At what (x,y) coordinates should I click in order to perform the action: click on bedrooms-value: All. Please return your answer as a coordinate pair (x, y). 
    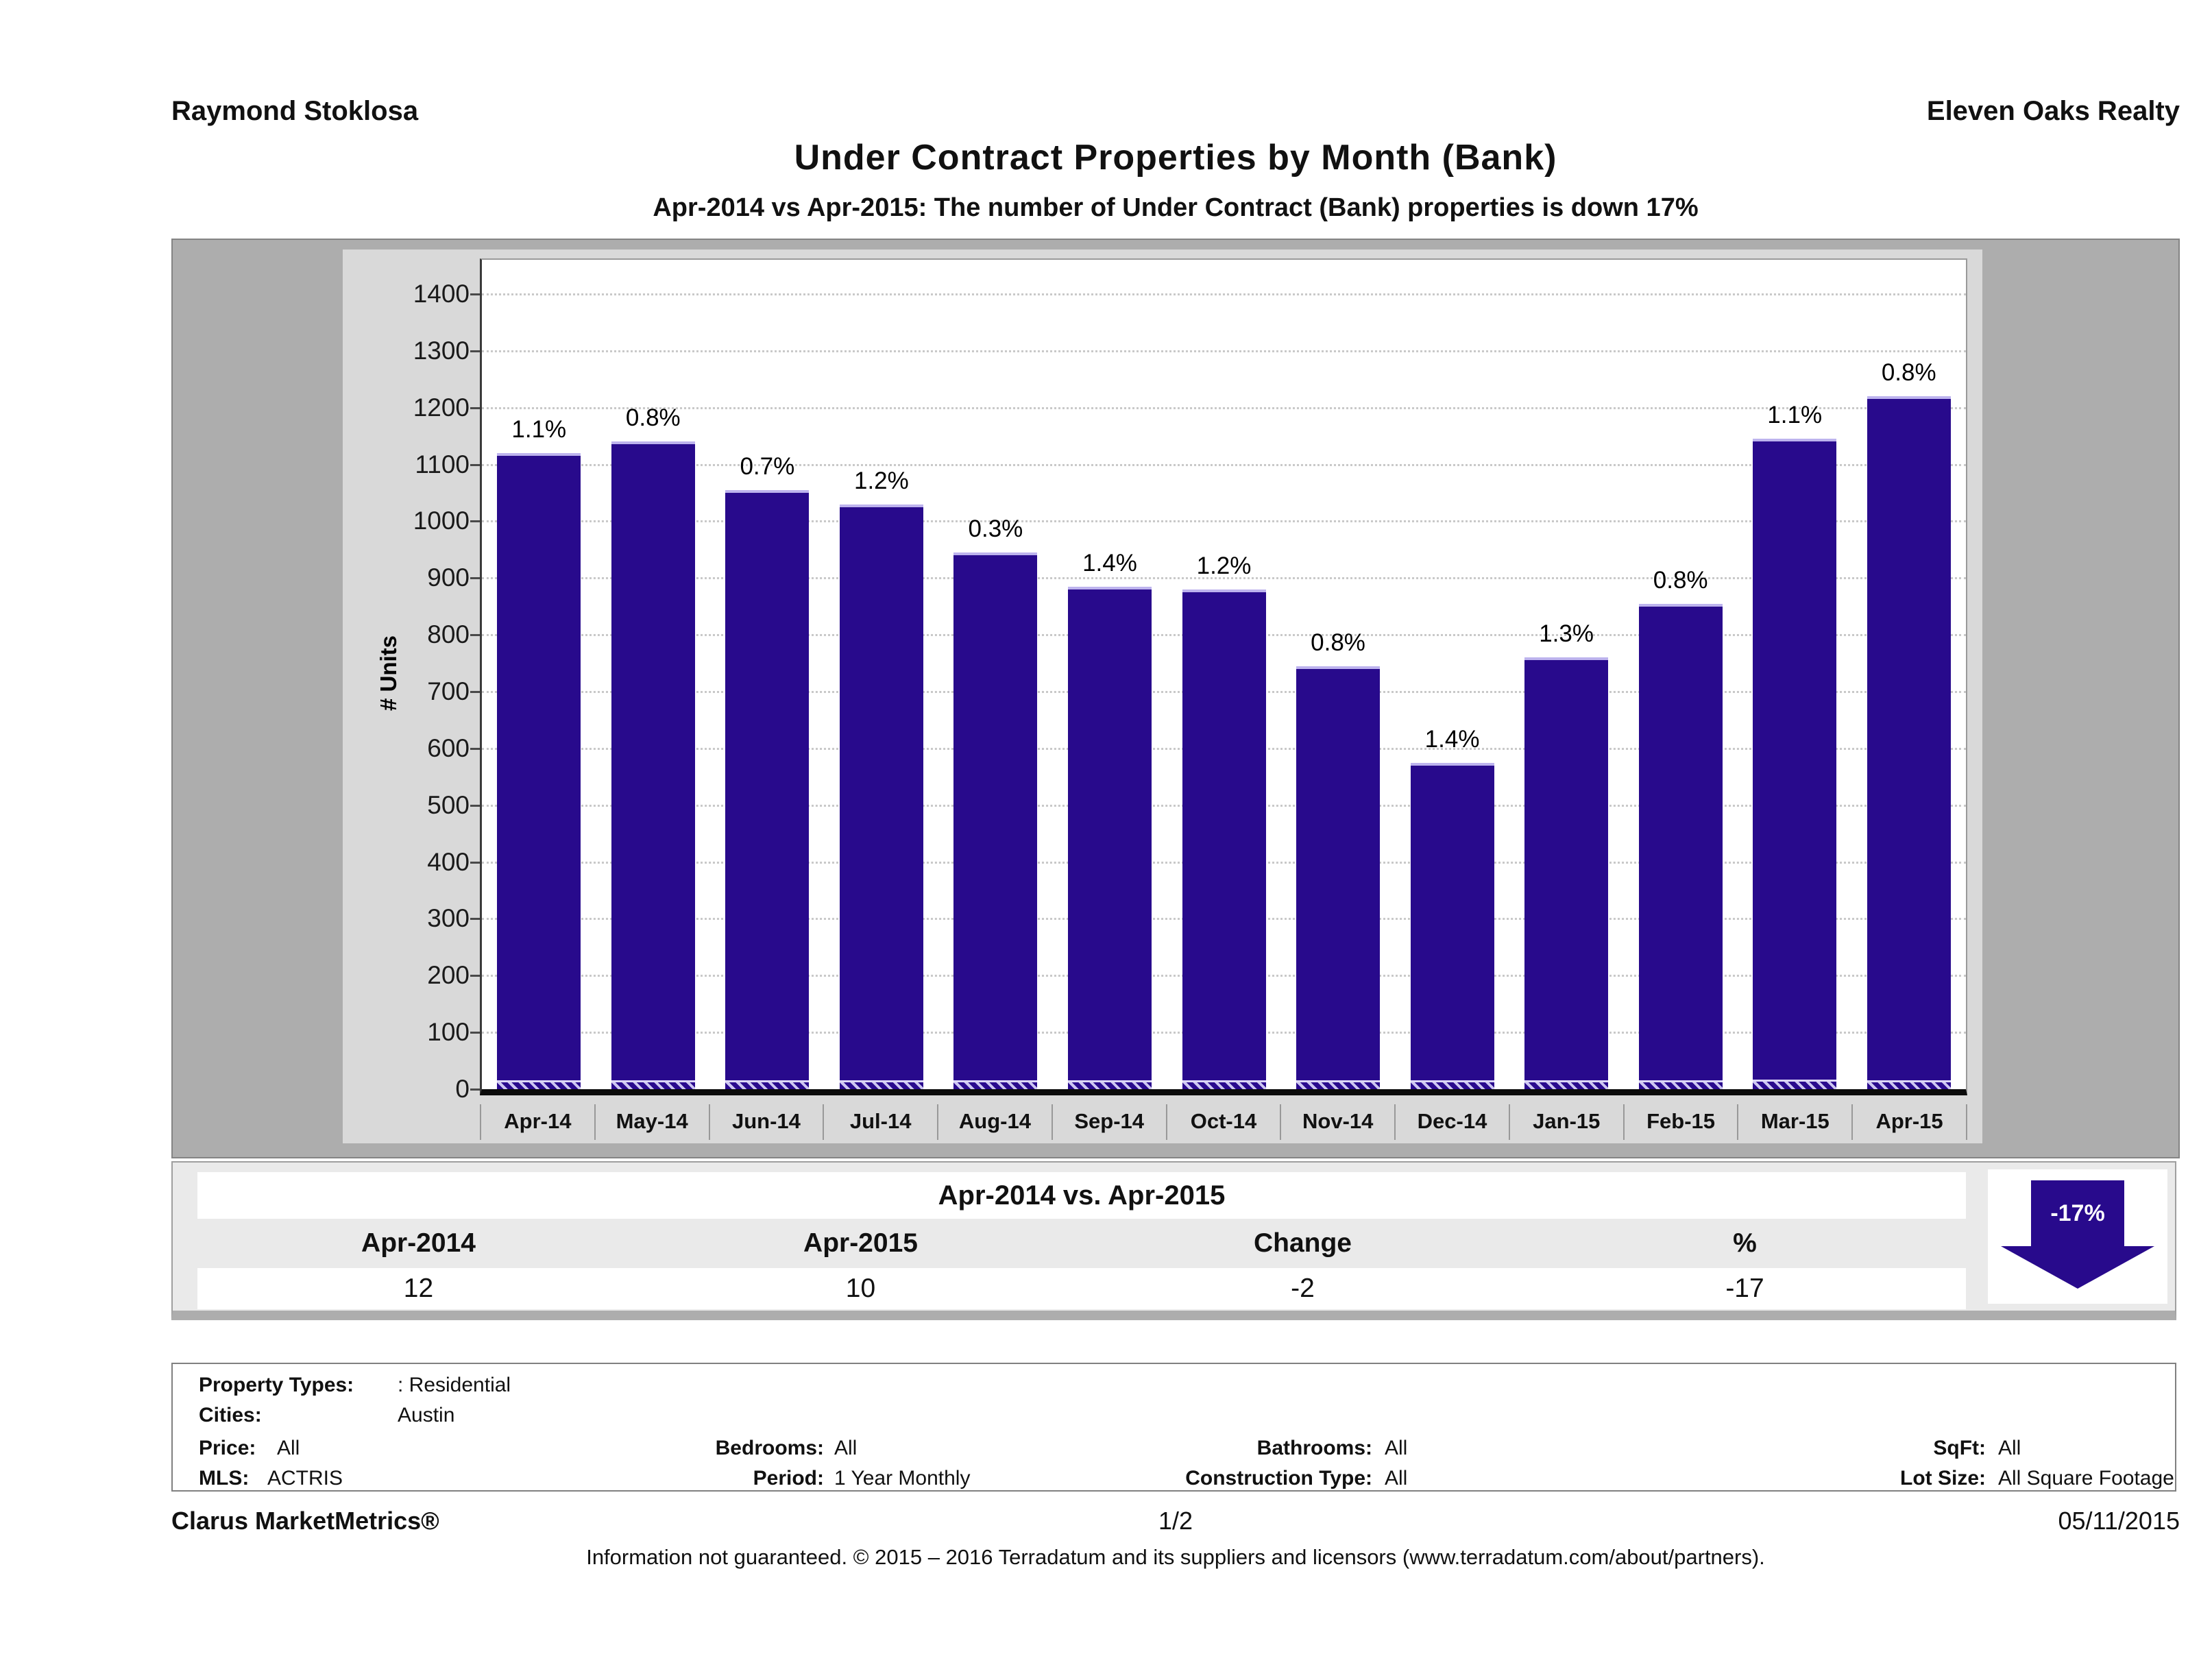
    Looking at the image, I should click on (846, 1448).